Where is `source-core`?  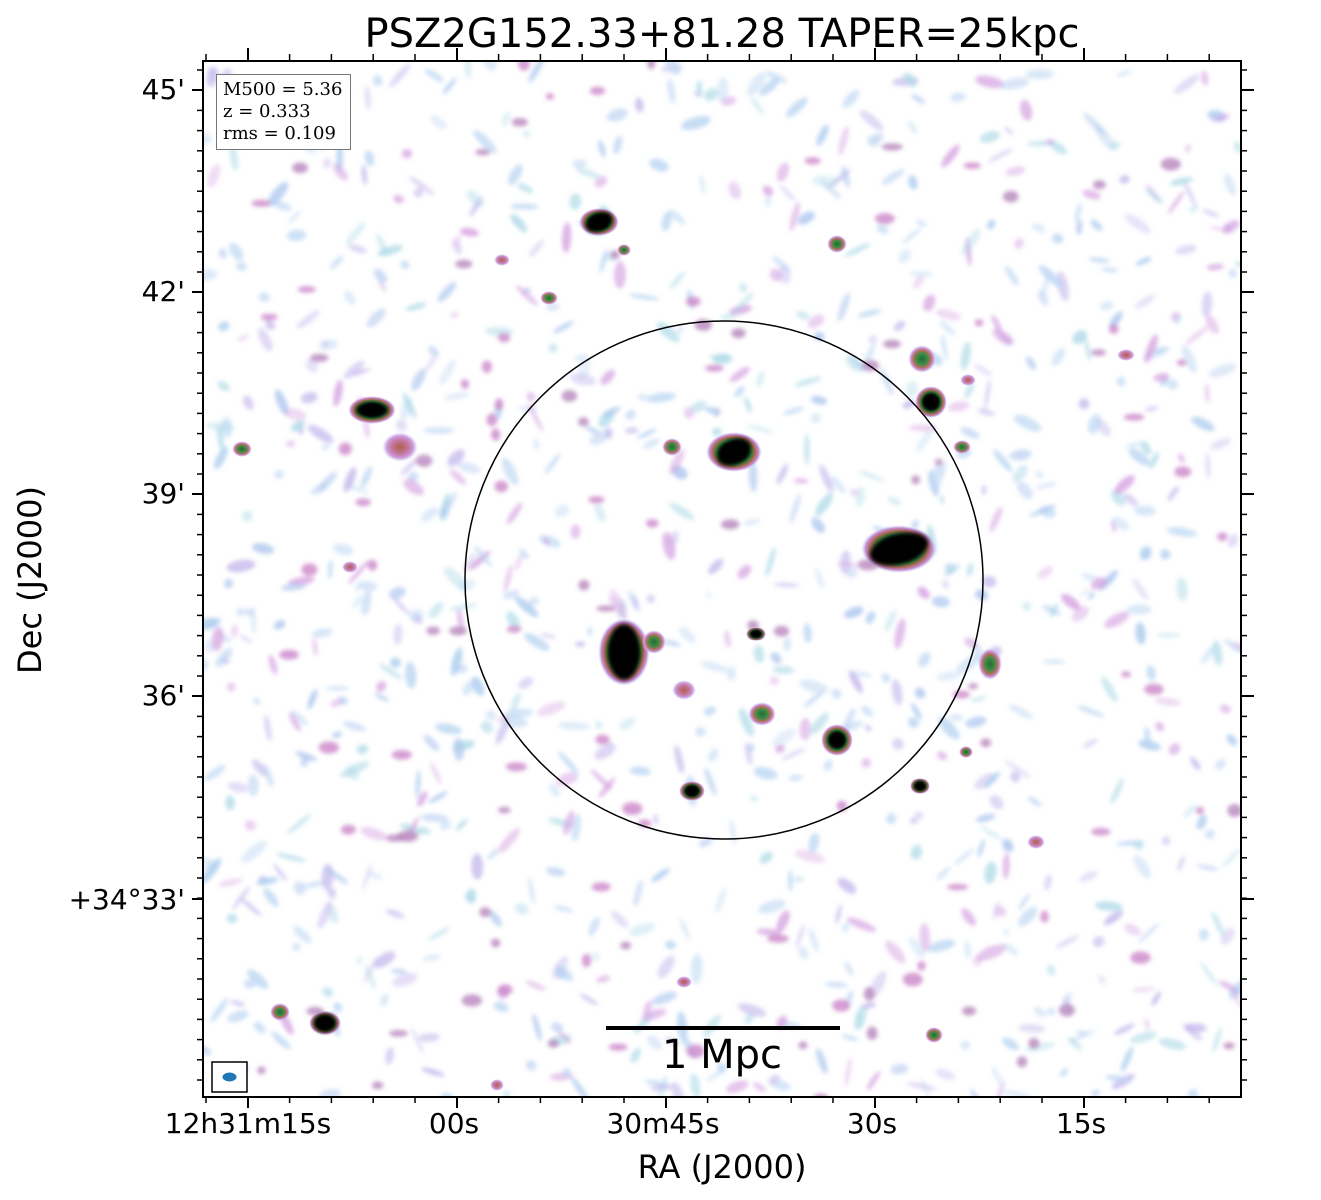
source-core is located at coordinates (734, 452).